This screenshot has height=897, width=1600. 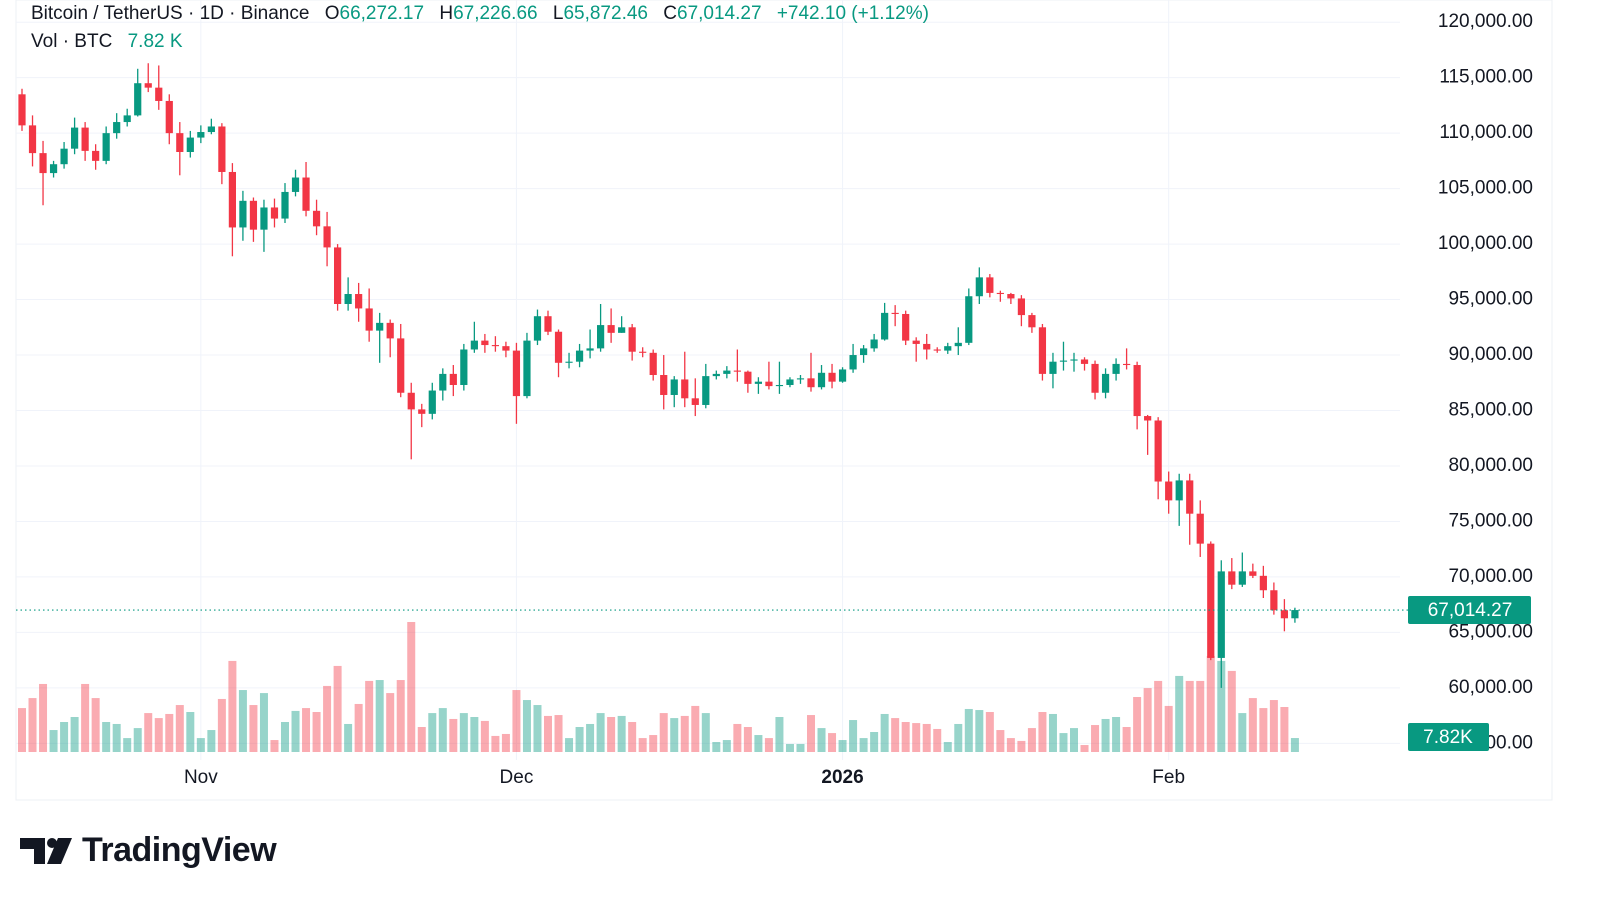 I want to click on ohlc-key: L, so click(x=558, y=13).